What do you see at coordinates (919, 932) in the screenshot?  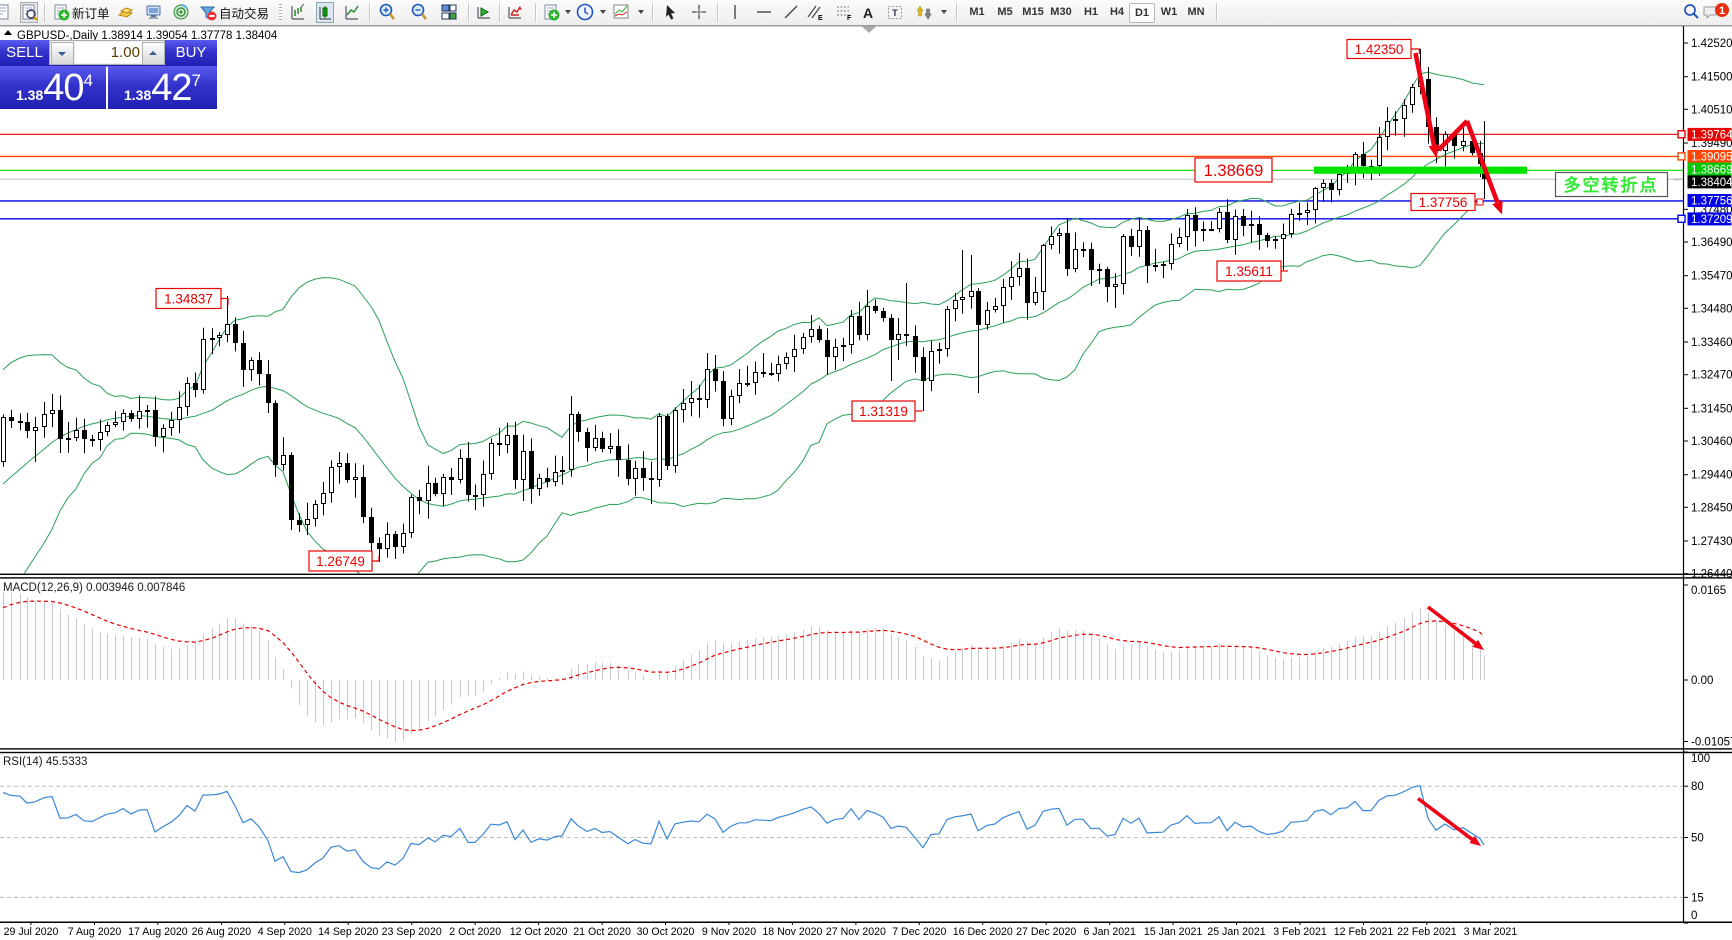 I see `svg-text: 7 Dec 2020` at bounding box center [919, 932].